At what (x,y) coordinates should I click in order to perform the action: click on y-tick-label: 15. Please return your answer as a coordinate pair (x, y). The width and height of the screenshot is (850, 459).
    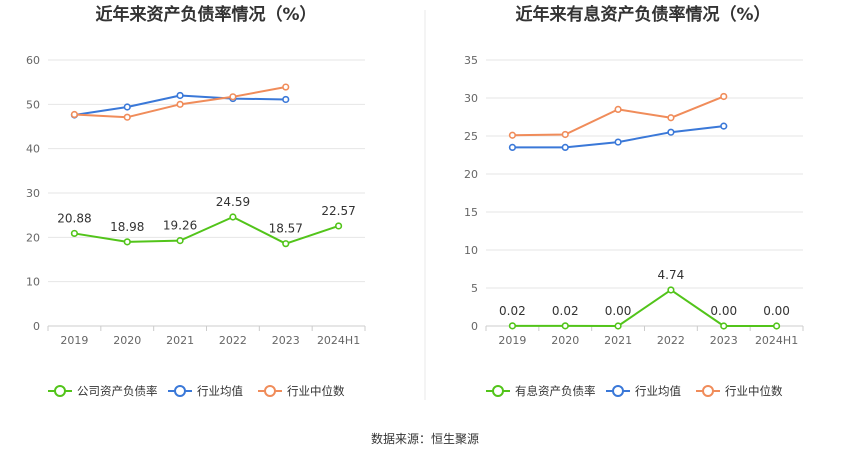
    Looking at the image, I should click on (471, 212).